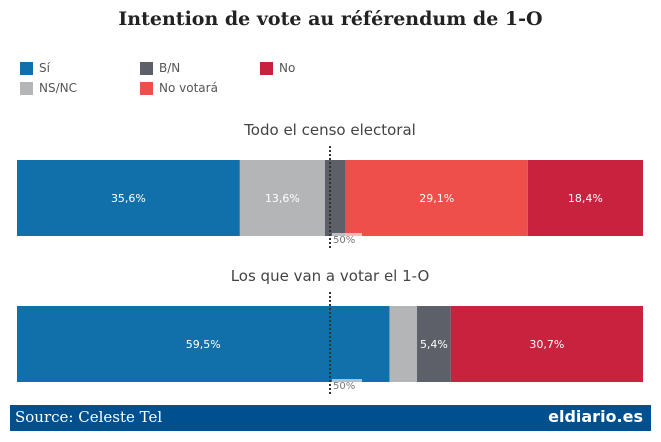  What do you see at coordinates (58, 88) in the screenshot?
I see `legend-label: NS/NC` at bounding box center [58, 88].